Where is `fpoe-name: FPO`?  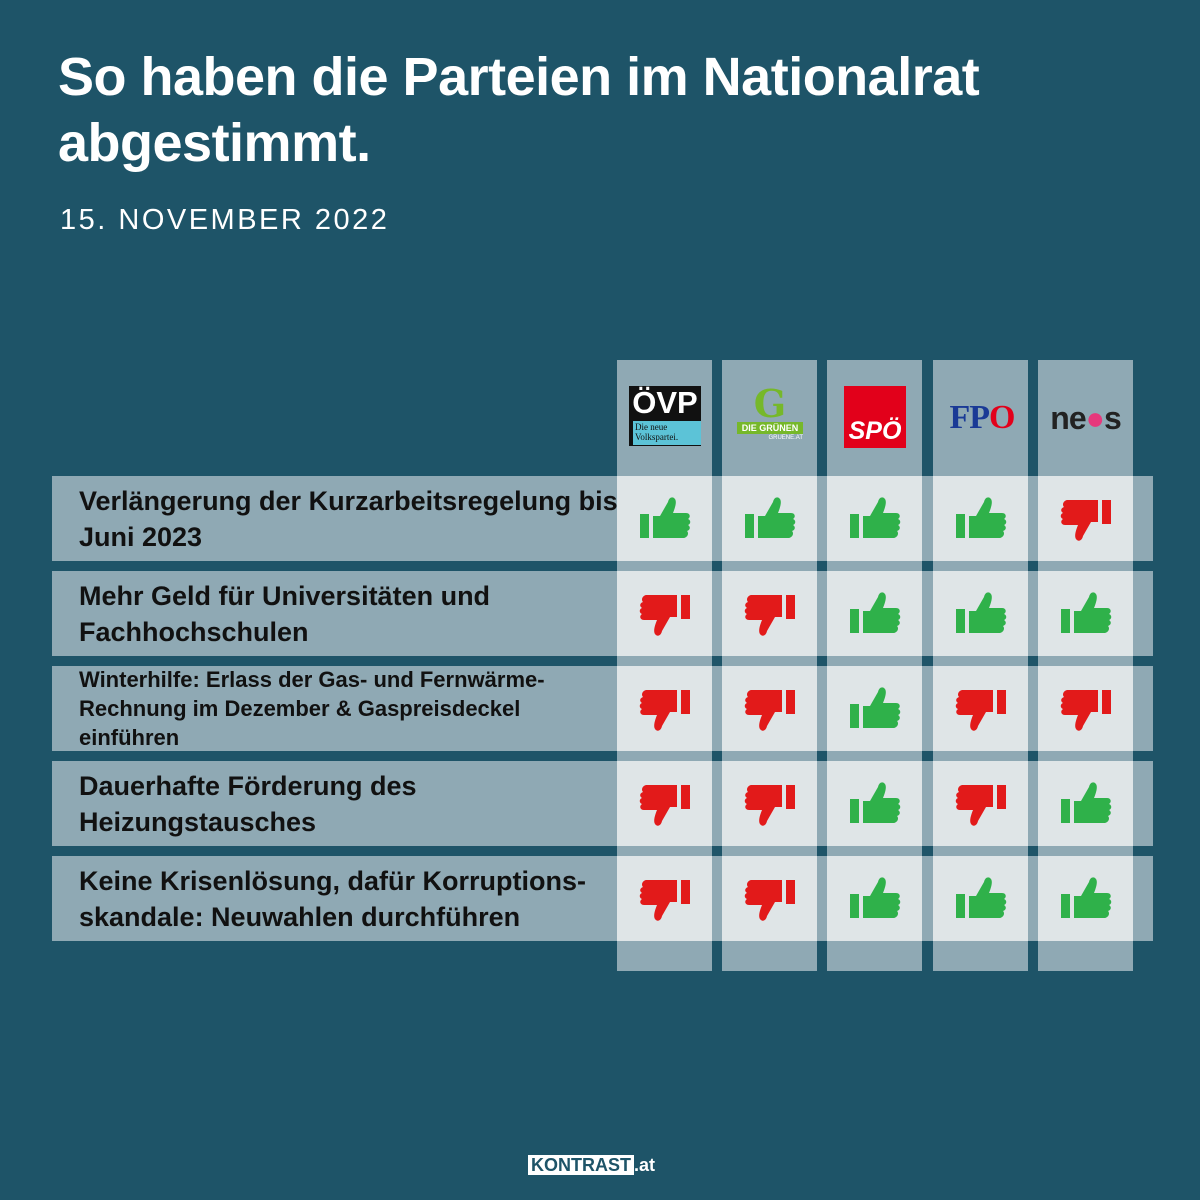
fpoe-name: FPO is located at coordinates (982, 417).